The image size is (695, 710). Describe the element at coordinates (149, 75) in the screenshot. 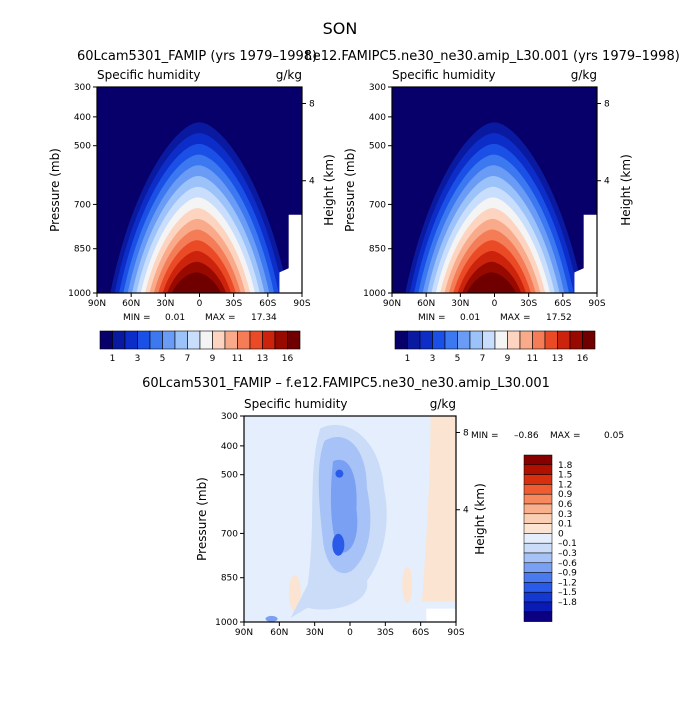

I see `left-variable-label: Specific humidity` at that location.